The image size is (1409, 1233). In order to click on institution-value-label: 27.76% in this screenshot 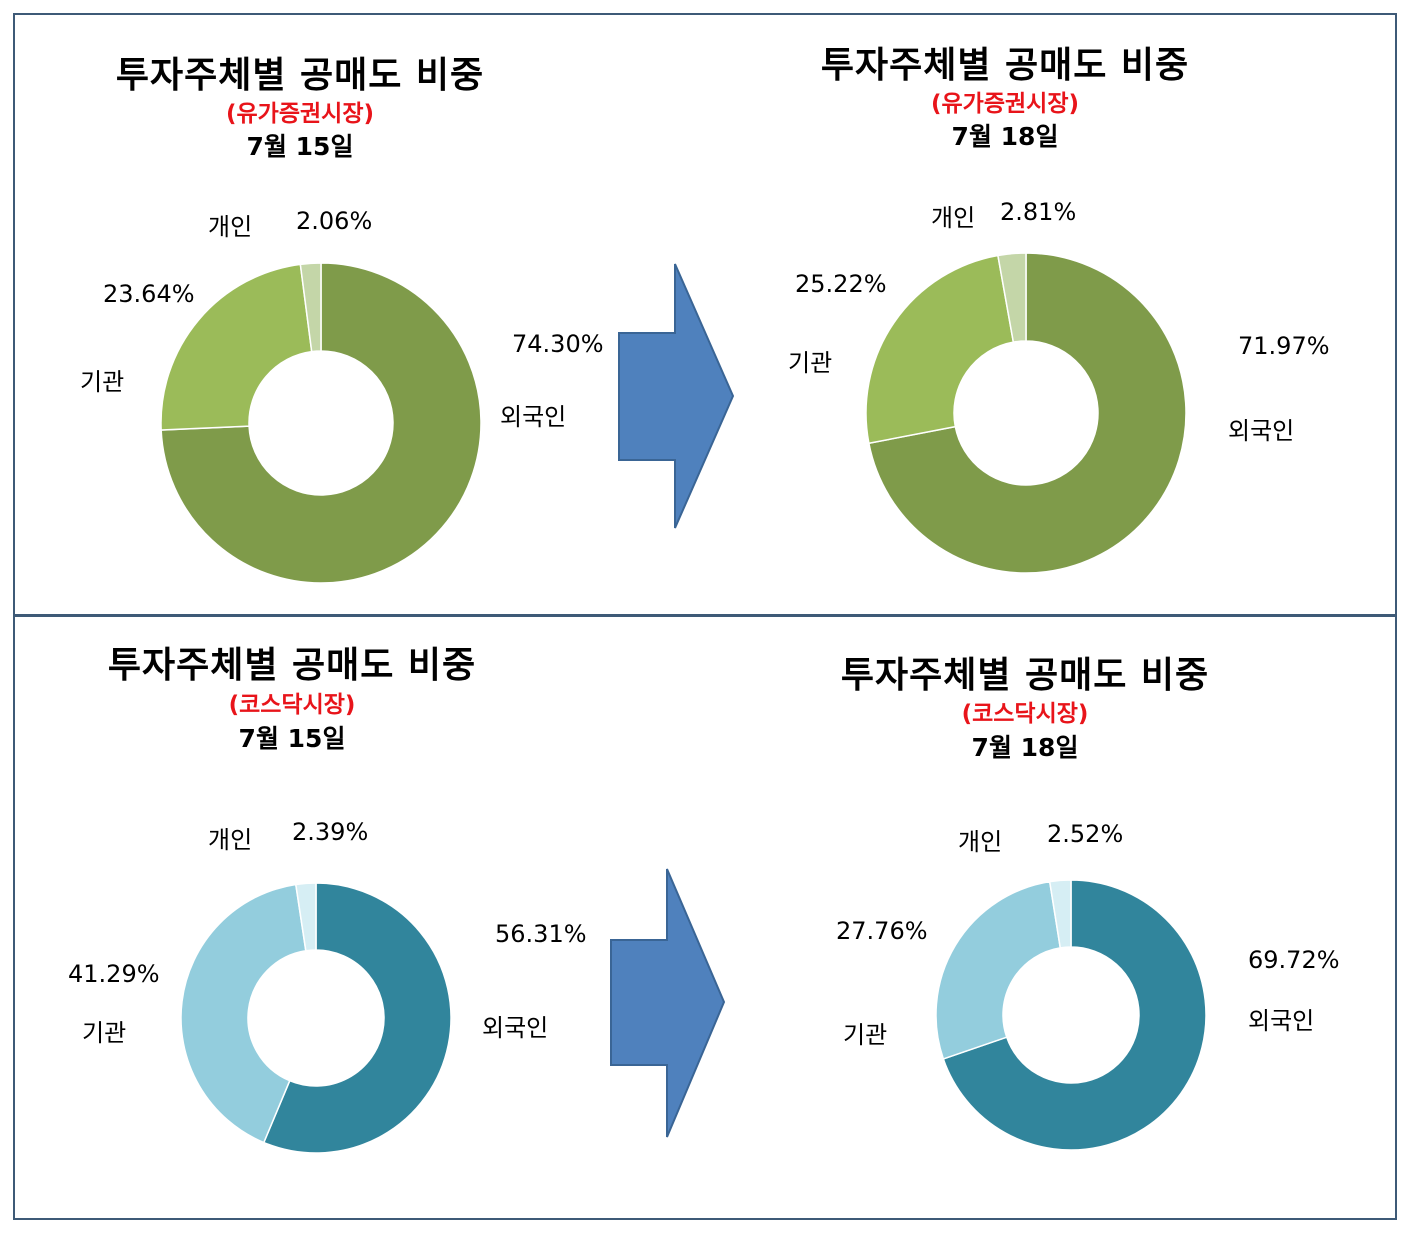, I will do `click(882, 931)`.